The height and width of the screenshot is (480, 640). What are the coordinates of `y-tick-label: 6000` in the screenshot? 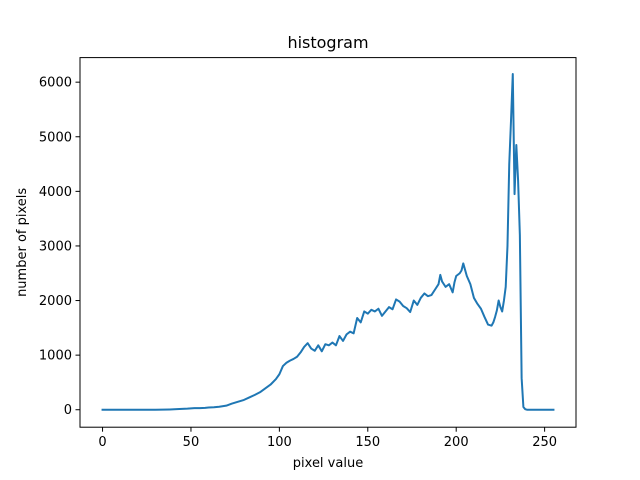 It's located at (55, 83).